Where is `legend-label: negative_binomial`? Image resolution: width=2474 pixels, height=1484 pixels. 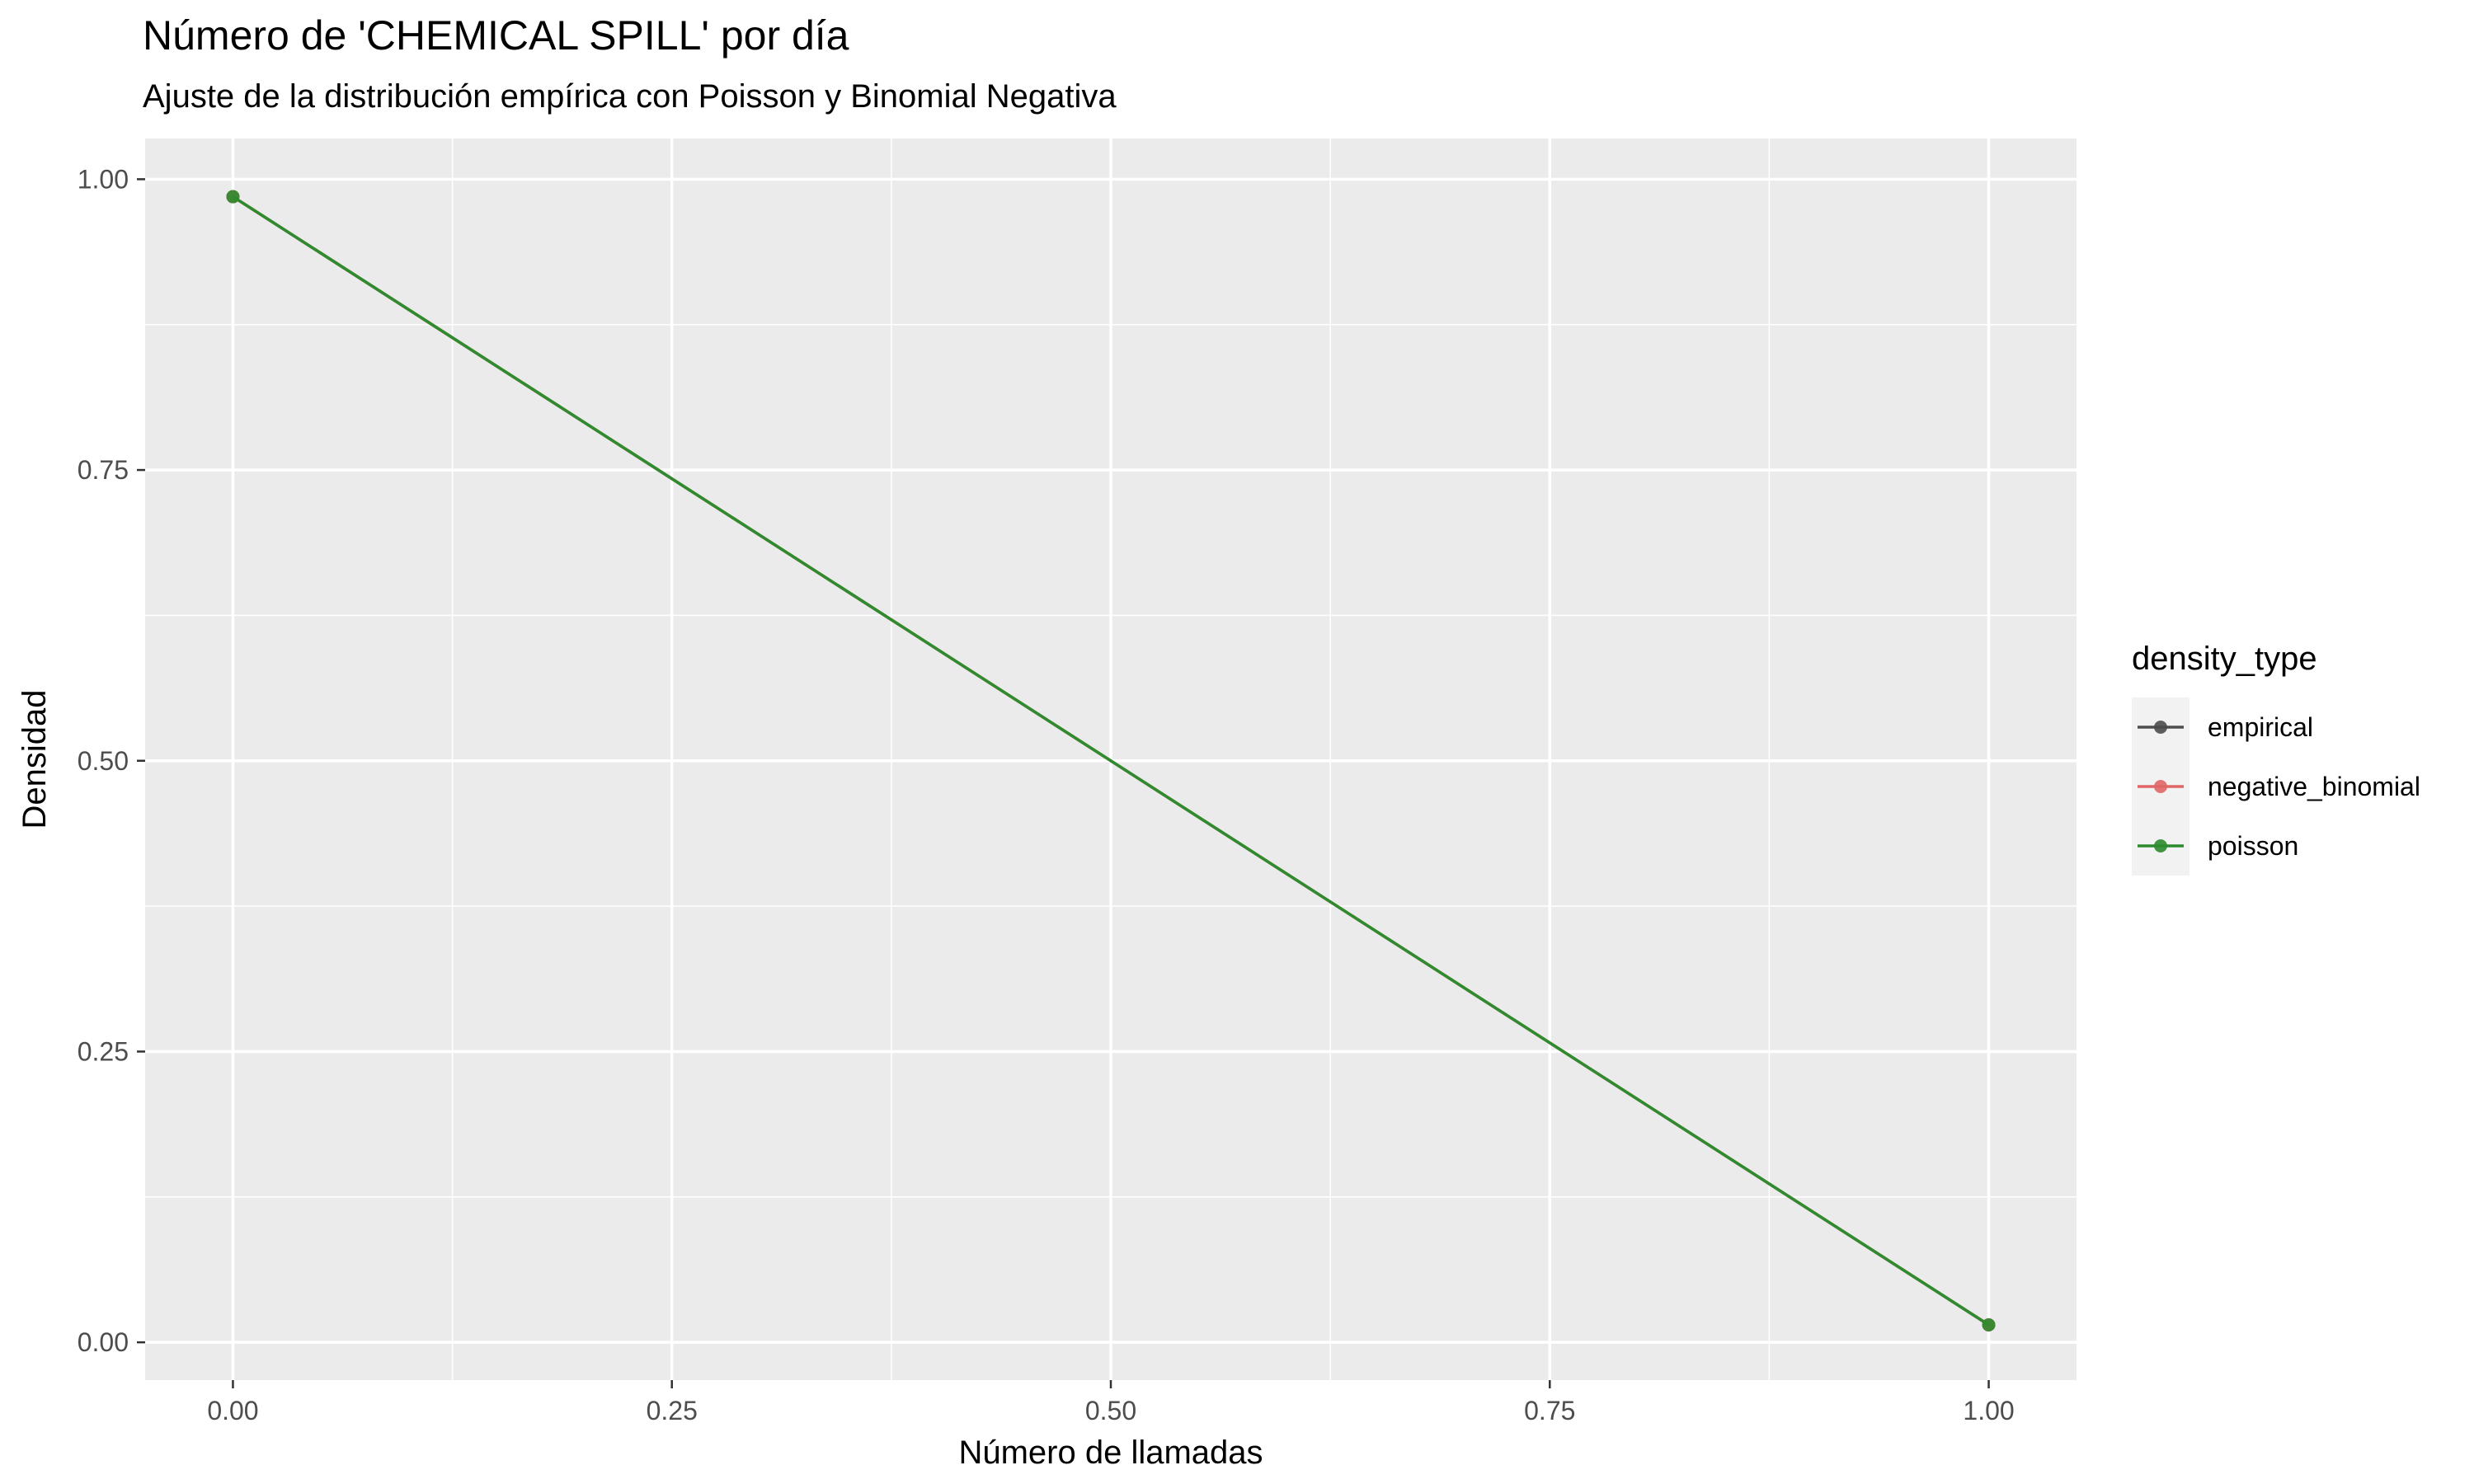
legend-label: negative_binomial is located at coordinates (2314, 786).